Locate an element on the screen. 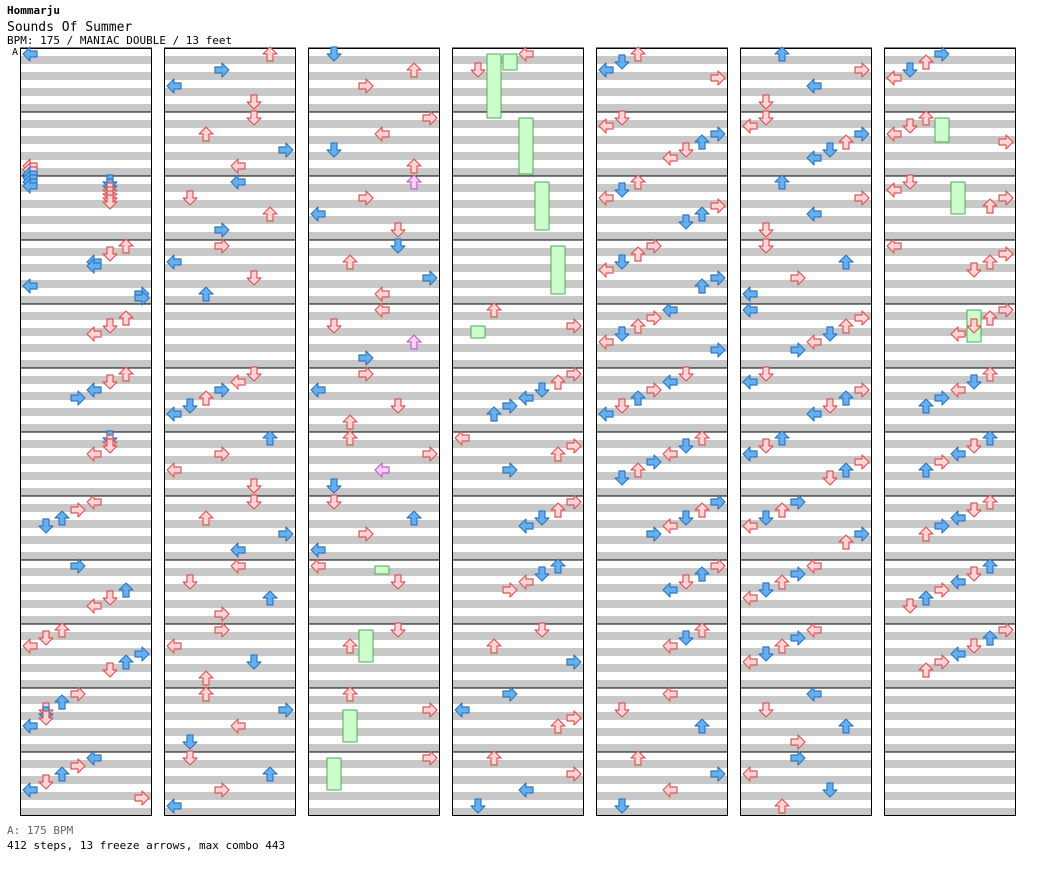  artist-name: Hommarju is located at coordinates (33, 10).